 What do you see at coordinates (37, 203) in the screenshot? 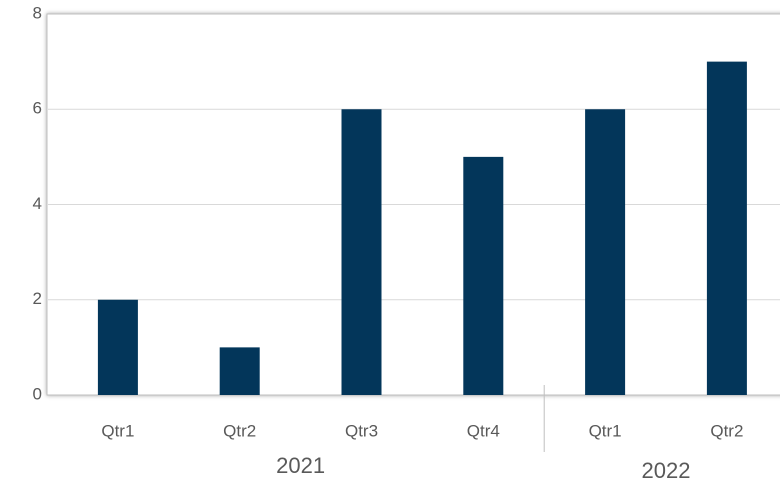
I see `y-tick-label: 4` at bounding box center [37, 203].